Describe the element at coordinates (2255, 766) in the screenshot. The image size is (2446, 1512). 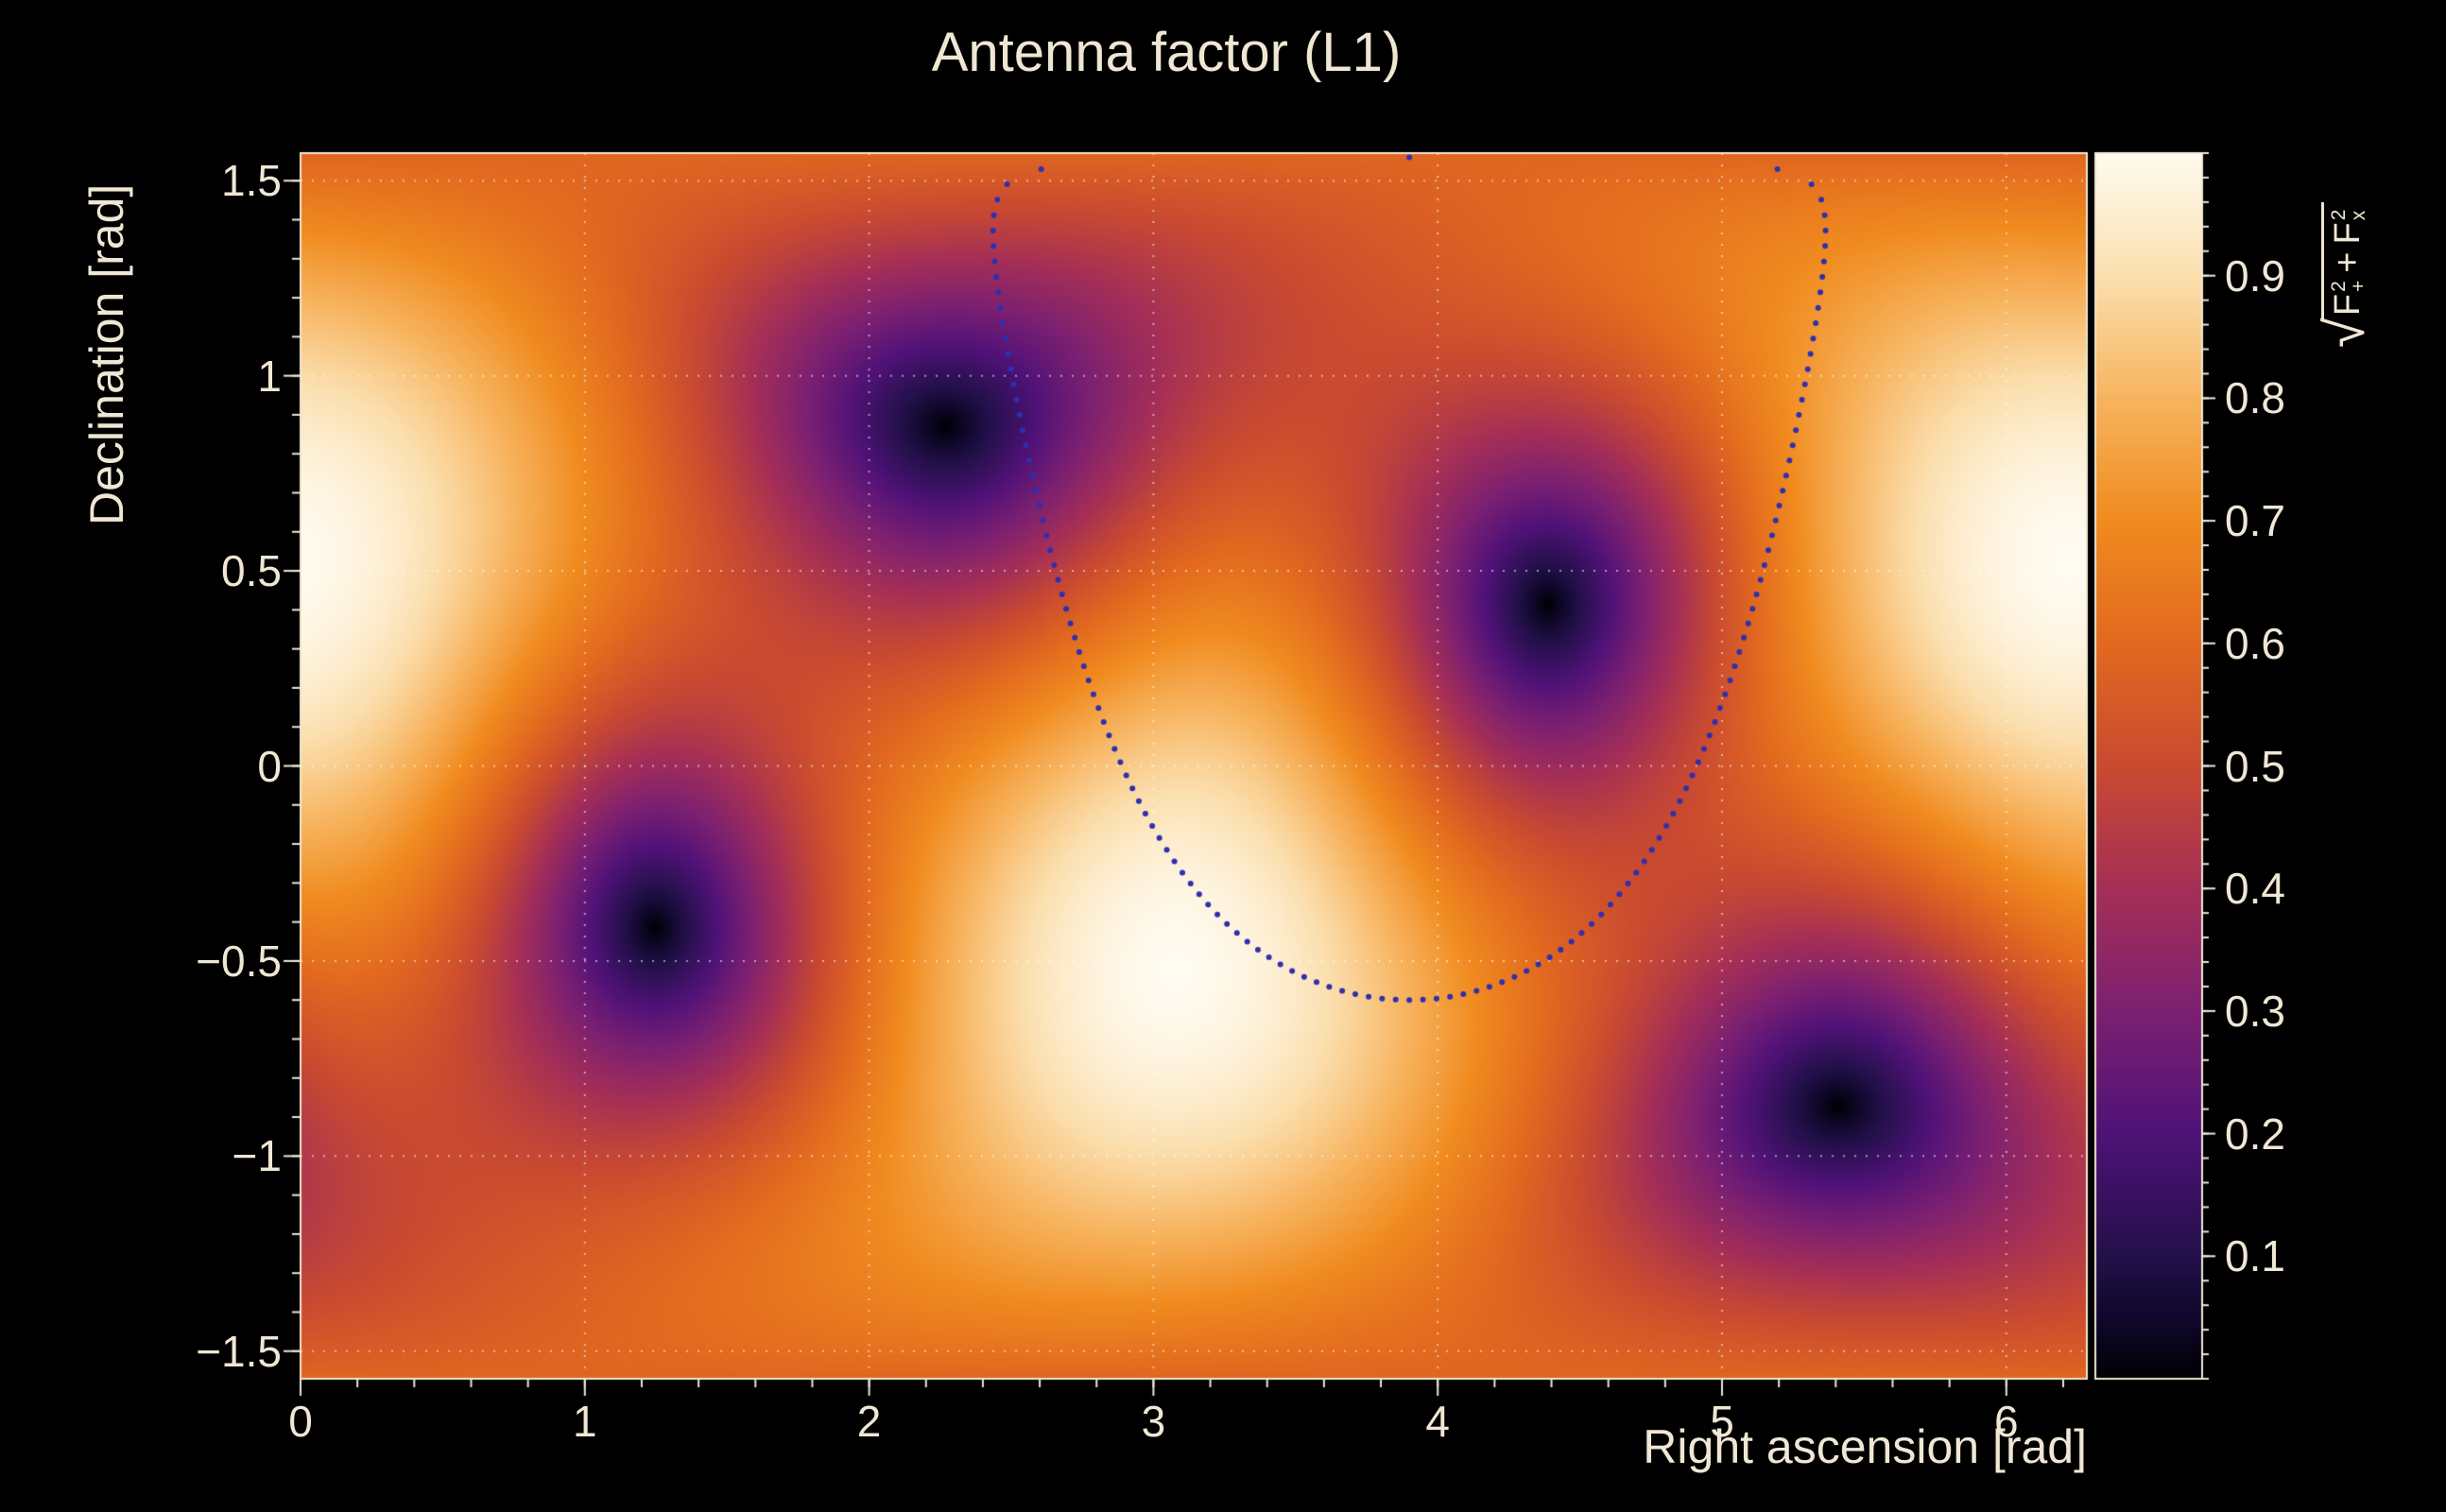
I see `colorbar-tick-label: 0.5` at that location.